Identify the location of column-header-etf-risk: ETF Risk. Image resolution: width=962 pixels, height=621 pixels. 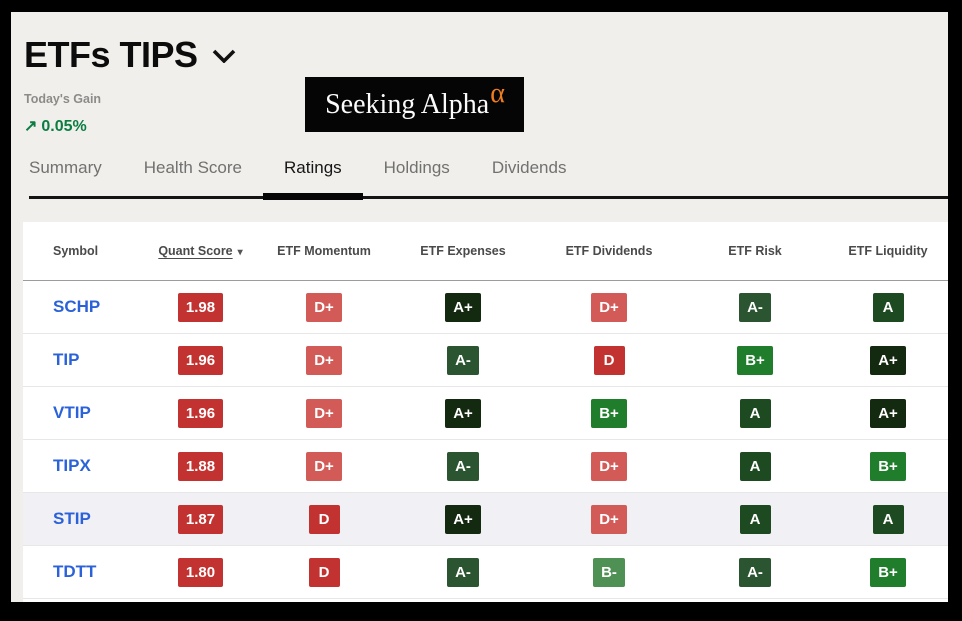
(755, 251).